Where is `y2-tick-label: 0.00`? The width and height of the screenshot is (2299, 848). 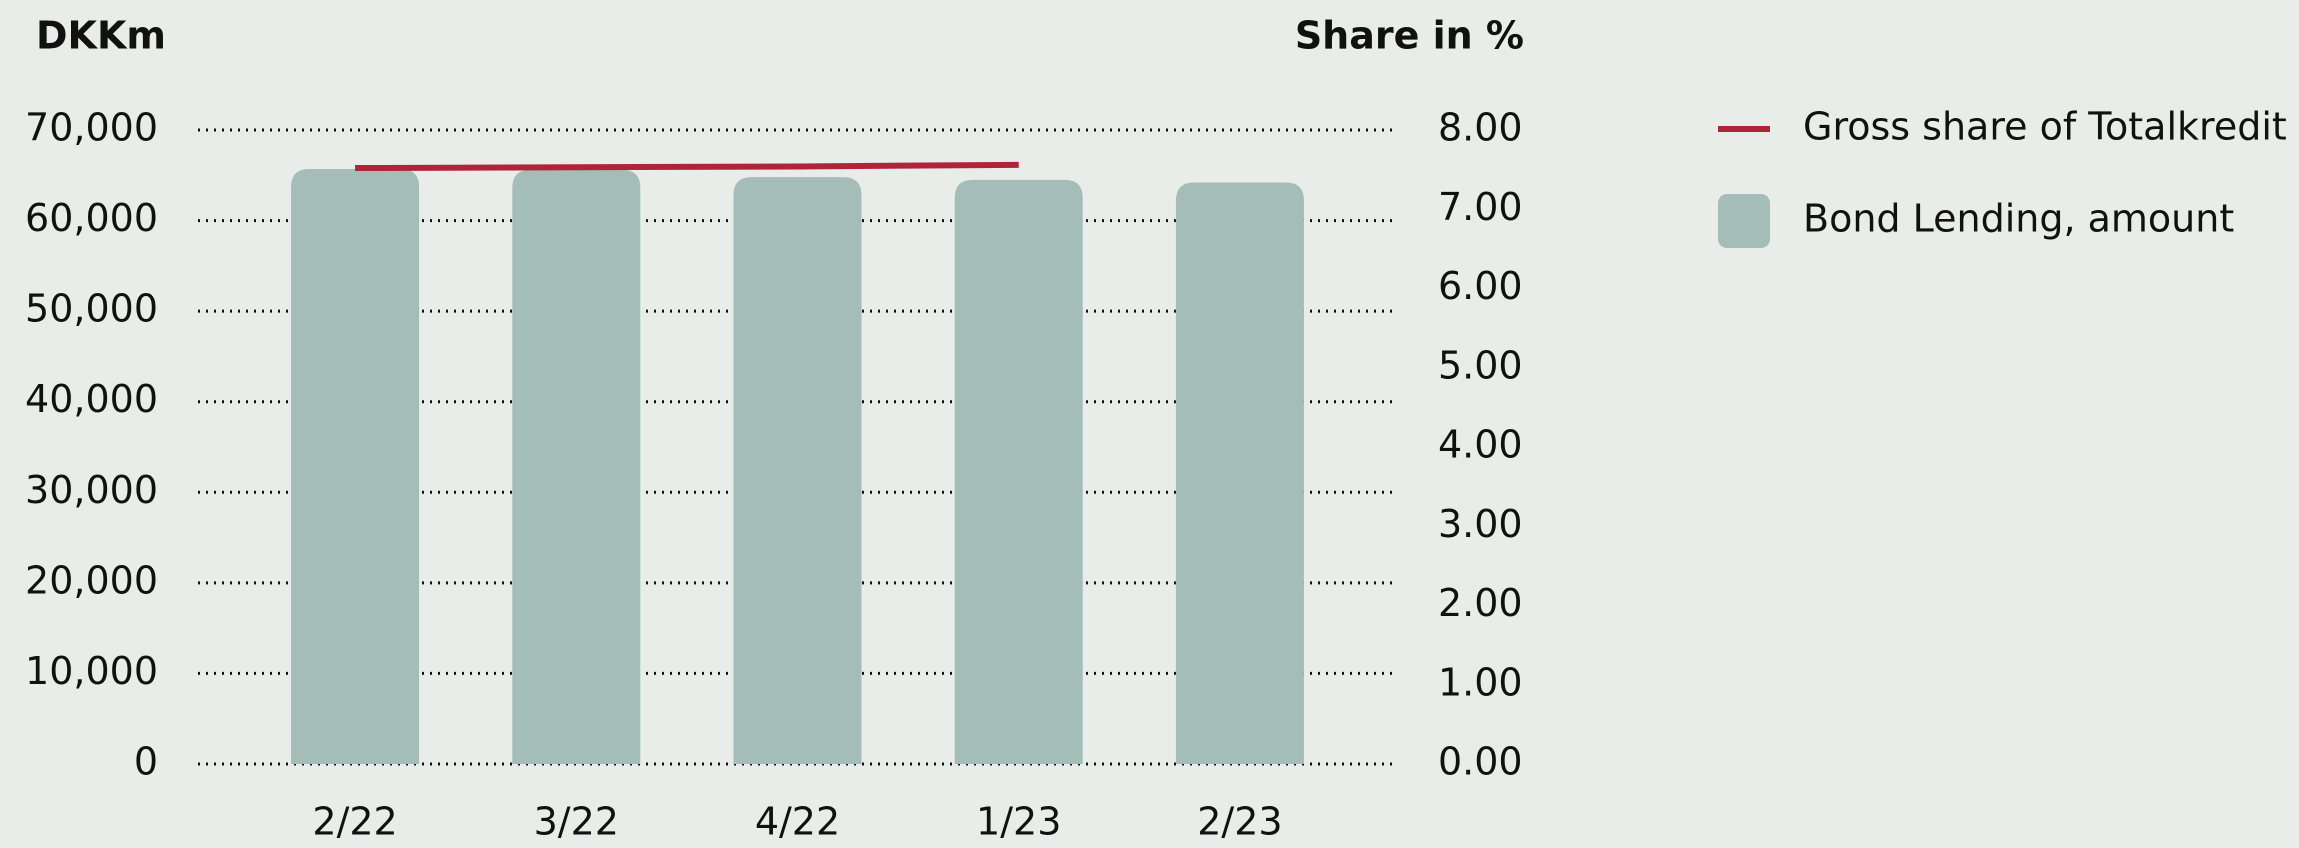 y2-tick-label: 0.00 is located at coordinates (1480, 762).